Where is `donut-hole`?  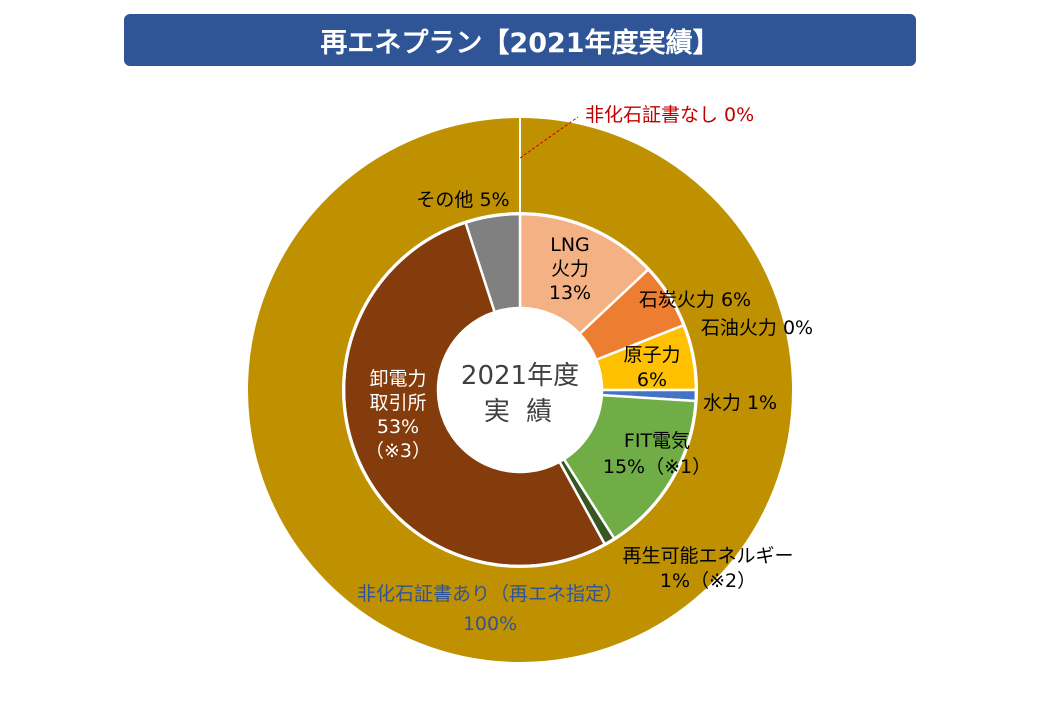
donut-hole is located at coordinates (520, 390).